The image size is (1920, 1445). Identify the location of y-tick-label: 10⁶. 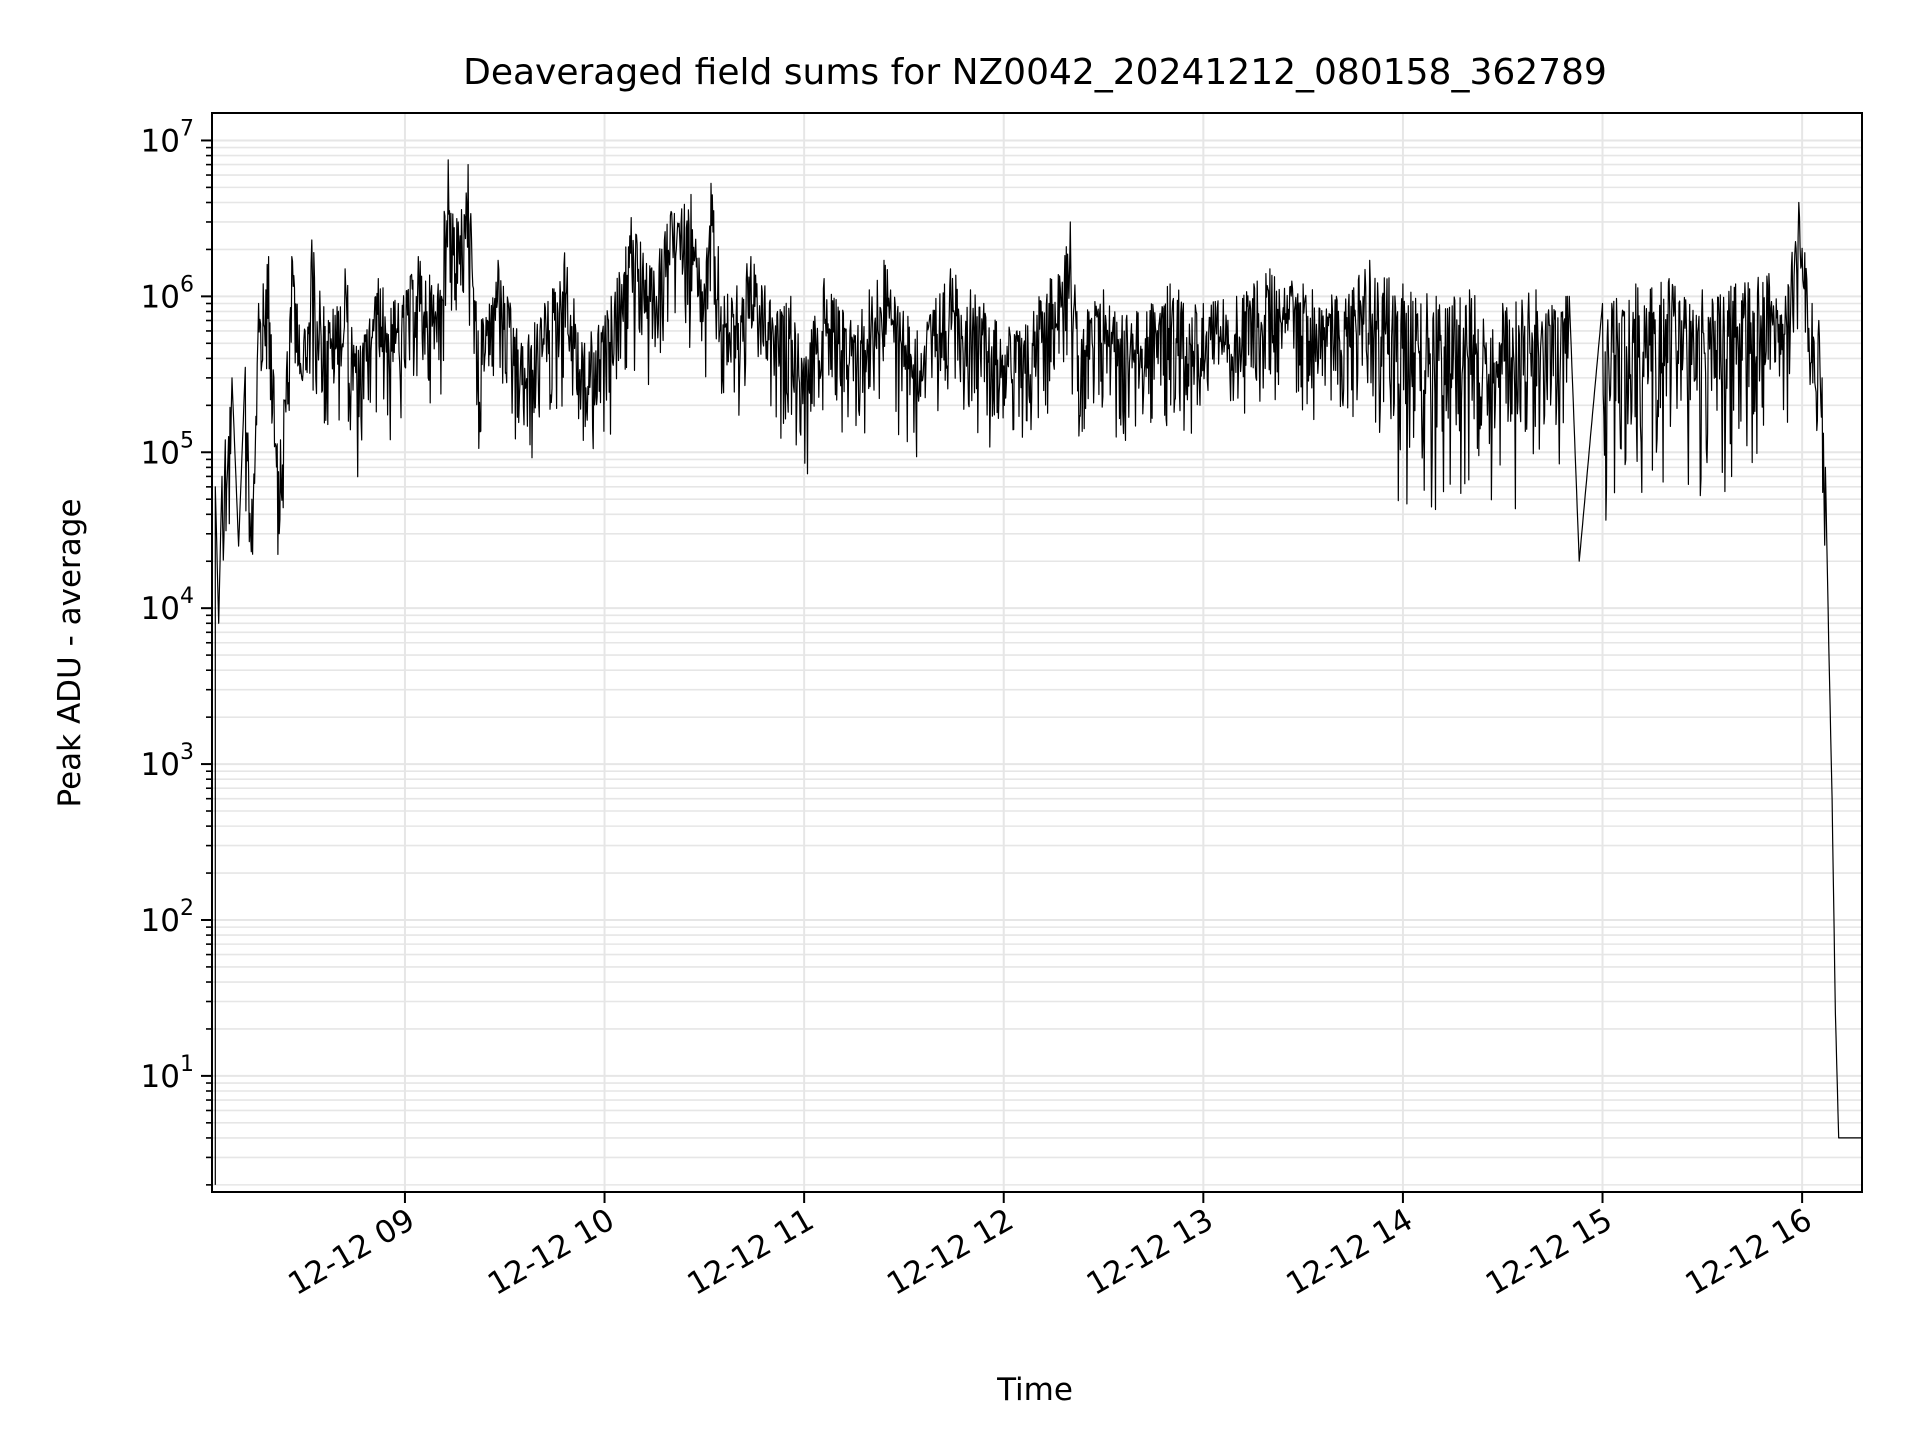
(167, 293).